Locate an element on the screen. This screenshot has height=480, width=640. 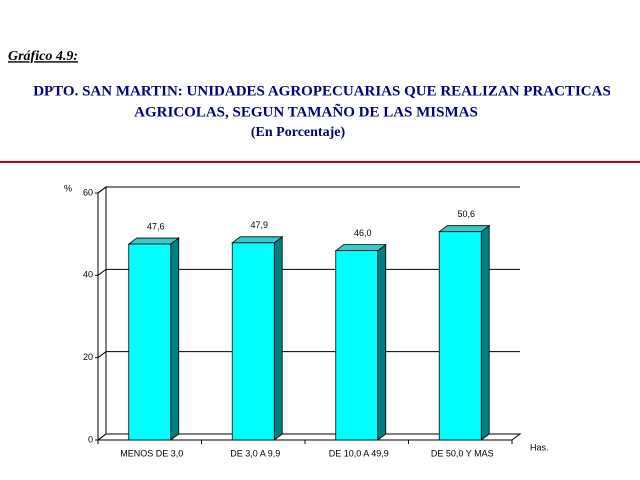
value-label: 46,0 is located at coordinates (363, 233).